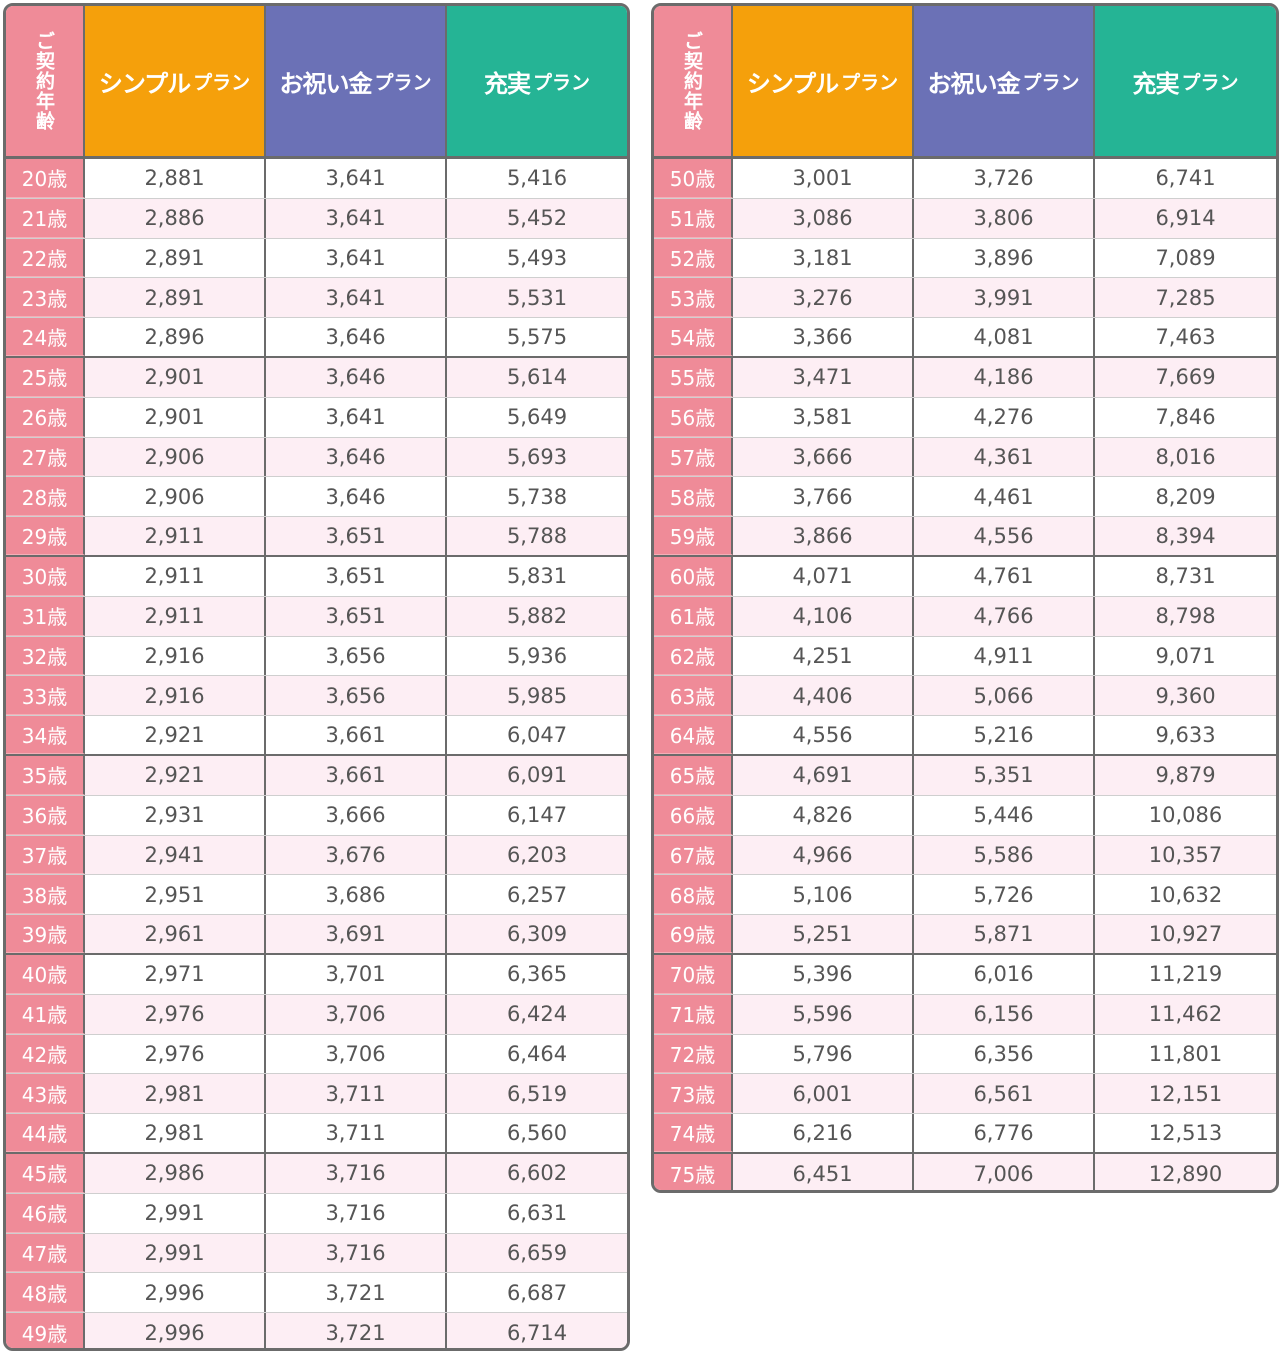  I want to click on jujitsu-plan-value: 5,416, so click(537, 178).